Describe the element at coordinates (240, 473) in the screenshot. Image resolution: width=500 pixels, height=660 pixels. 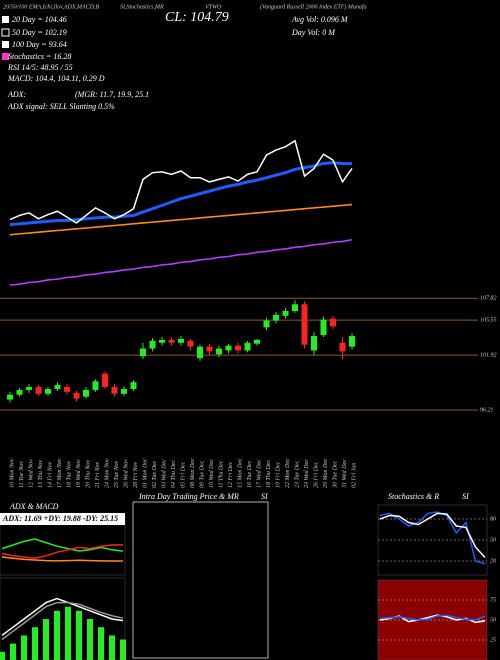
I see `date-label: 15 Mon Dec` at that location.